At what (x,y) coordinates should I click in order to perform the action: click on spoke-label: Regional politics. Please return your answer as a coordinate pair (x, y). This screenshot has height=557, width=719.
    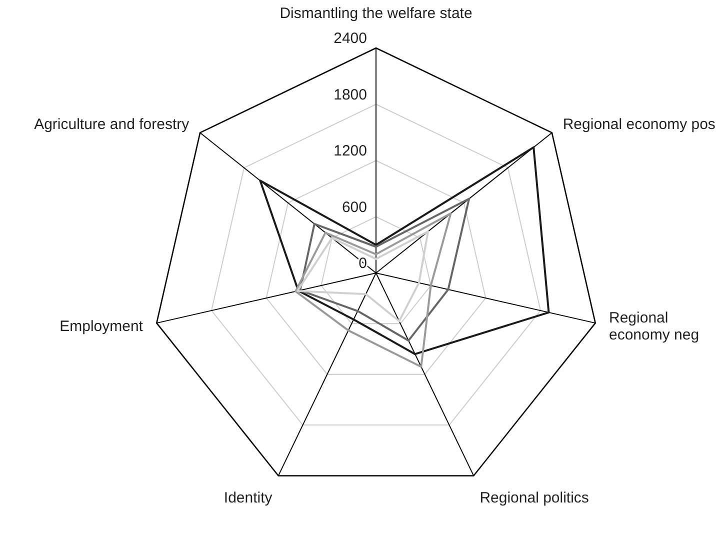
    Looking at the image, I should click on (534, 497).